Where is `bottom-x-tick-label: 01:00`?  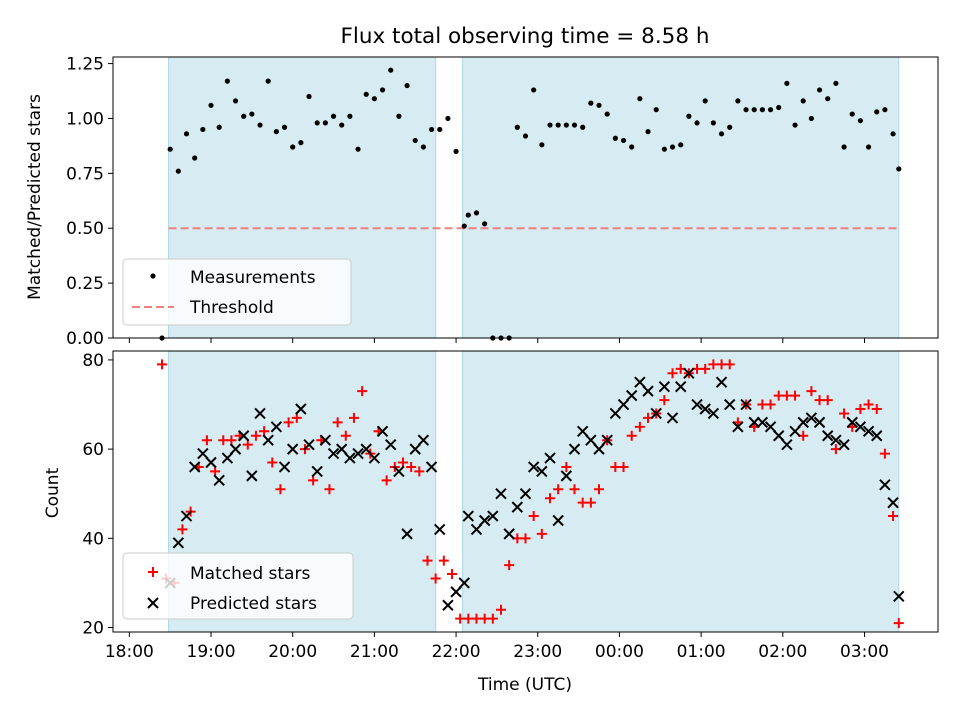 bottom-x-tick-label: 01:00 is located at coordinates (701, 652).